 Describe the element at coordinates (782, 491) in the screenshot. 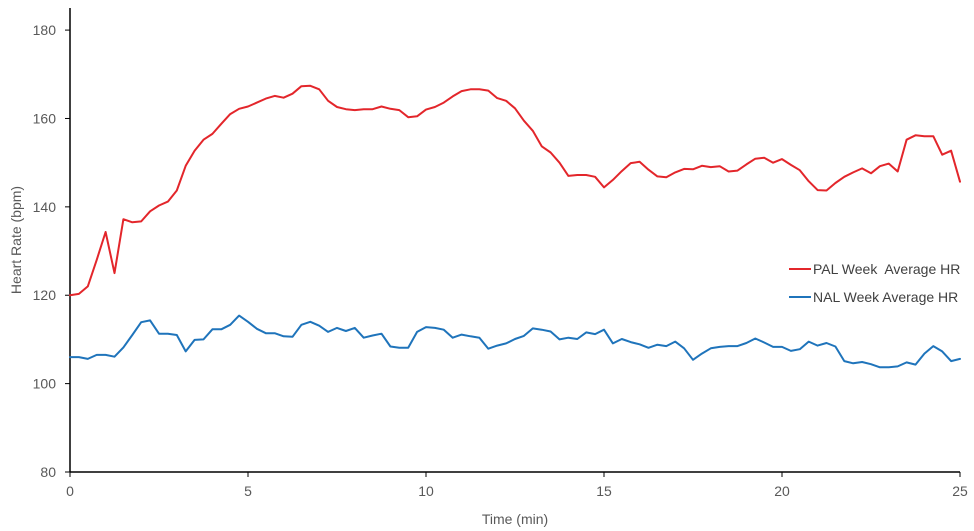

I see `x-tick-label: 20` at that location.